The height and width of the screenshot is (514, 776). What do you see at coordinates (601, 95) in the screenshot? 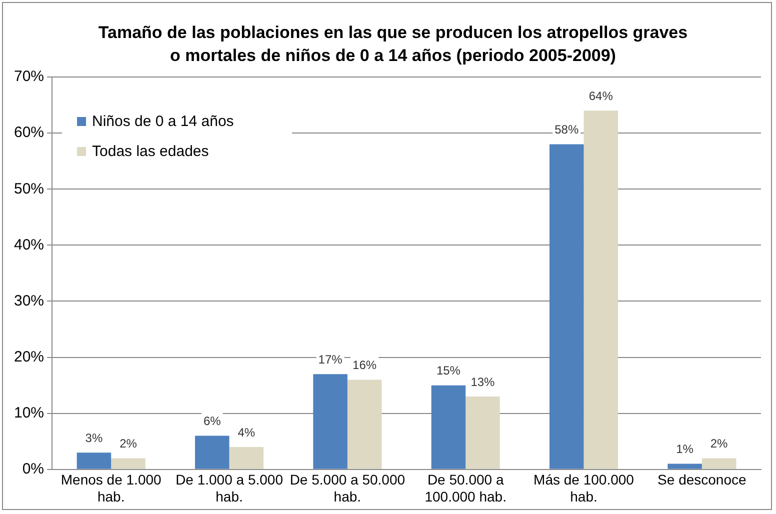
I see `data-label: 64%` at bounding box center [601, 95].